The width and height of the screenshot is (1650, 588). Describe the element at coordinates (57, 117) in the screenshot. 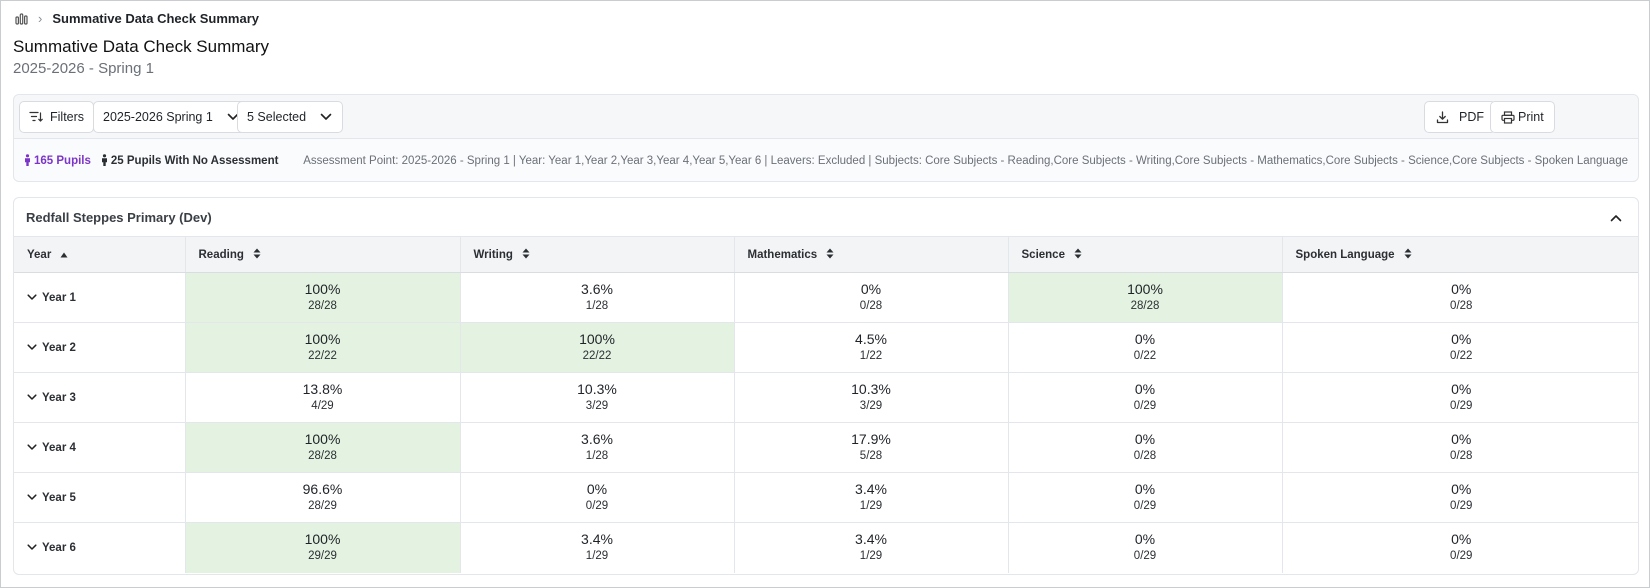

I see `filters-button: Filters` at that location.